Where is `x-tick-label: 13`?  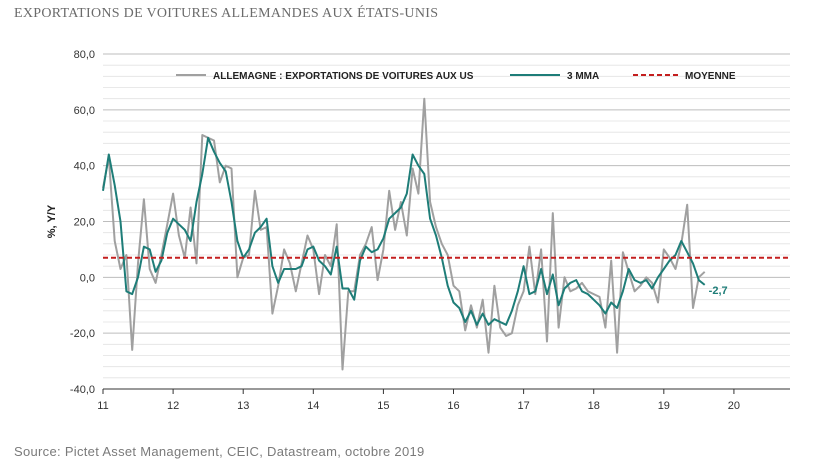 x-tick-label: 13 is located at coordinates (243, 406).